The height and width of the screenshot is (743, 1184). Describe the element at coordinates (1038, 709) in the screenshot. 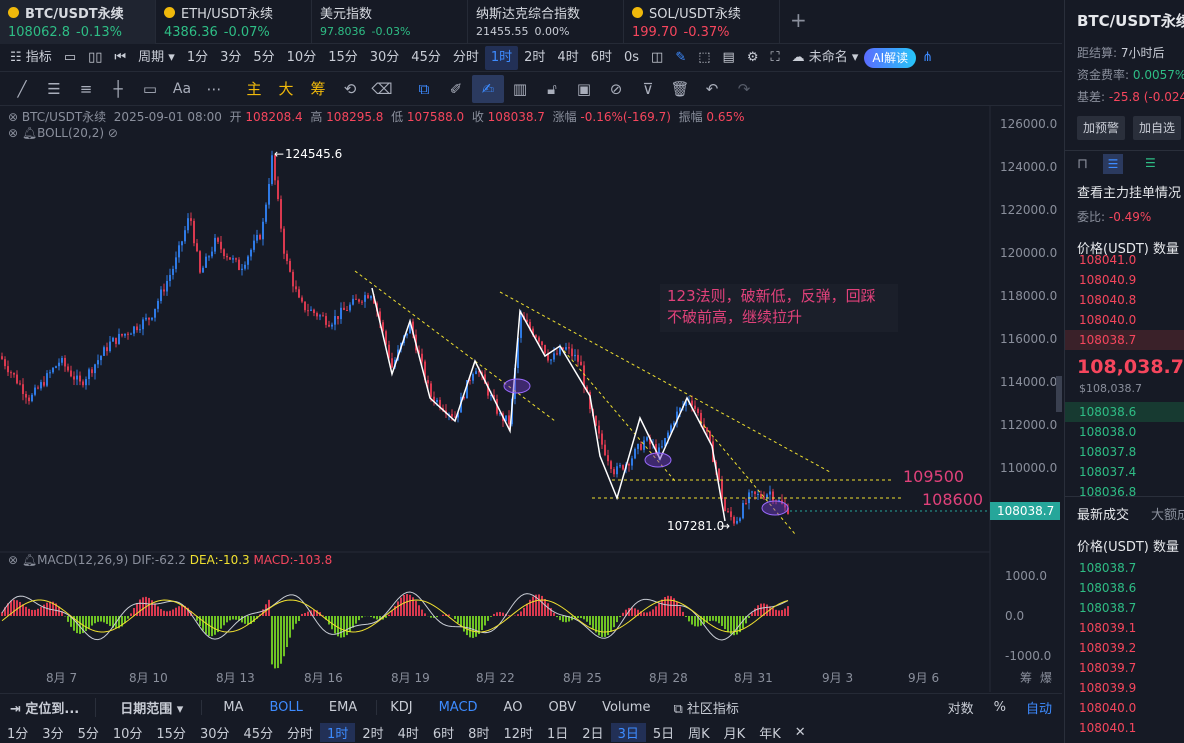

I see `auto-toggle: 自动` at that location.